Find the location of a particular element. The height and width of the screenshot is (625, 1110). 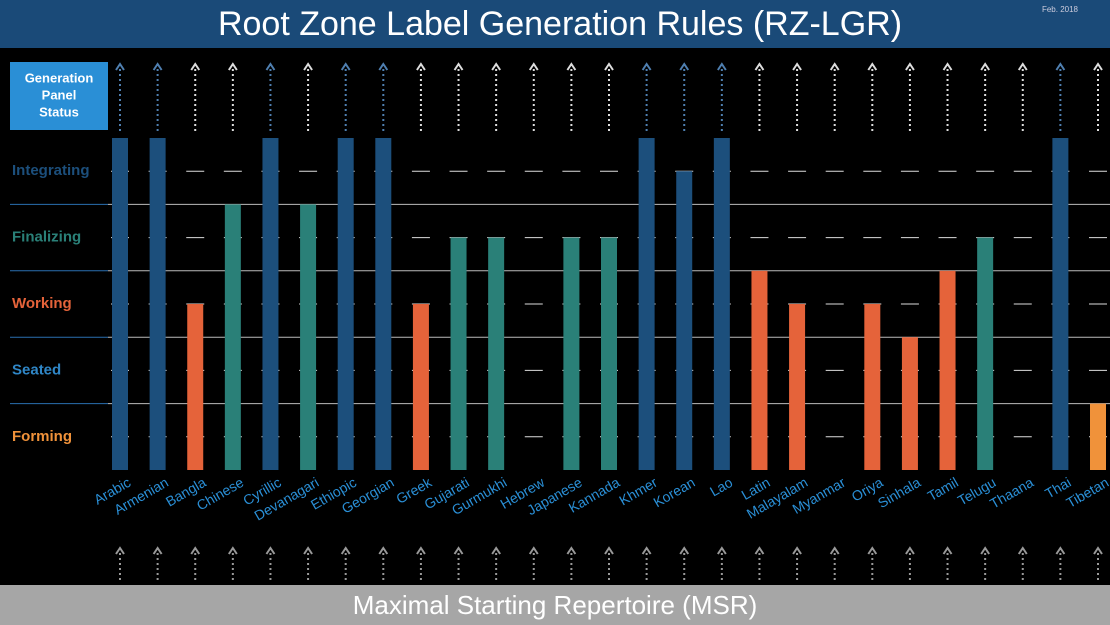

title-bar is located at coordinates (555, 24).